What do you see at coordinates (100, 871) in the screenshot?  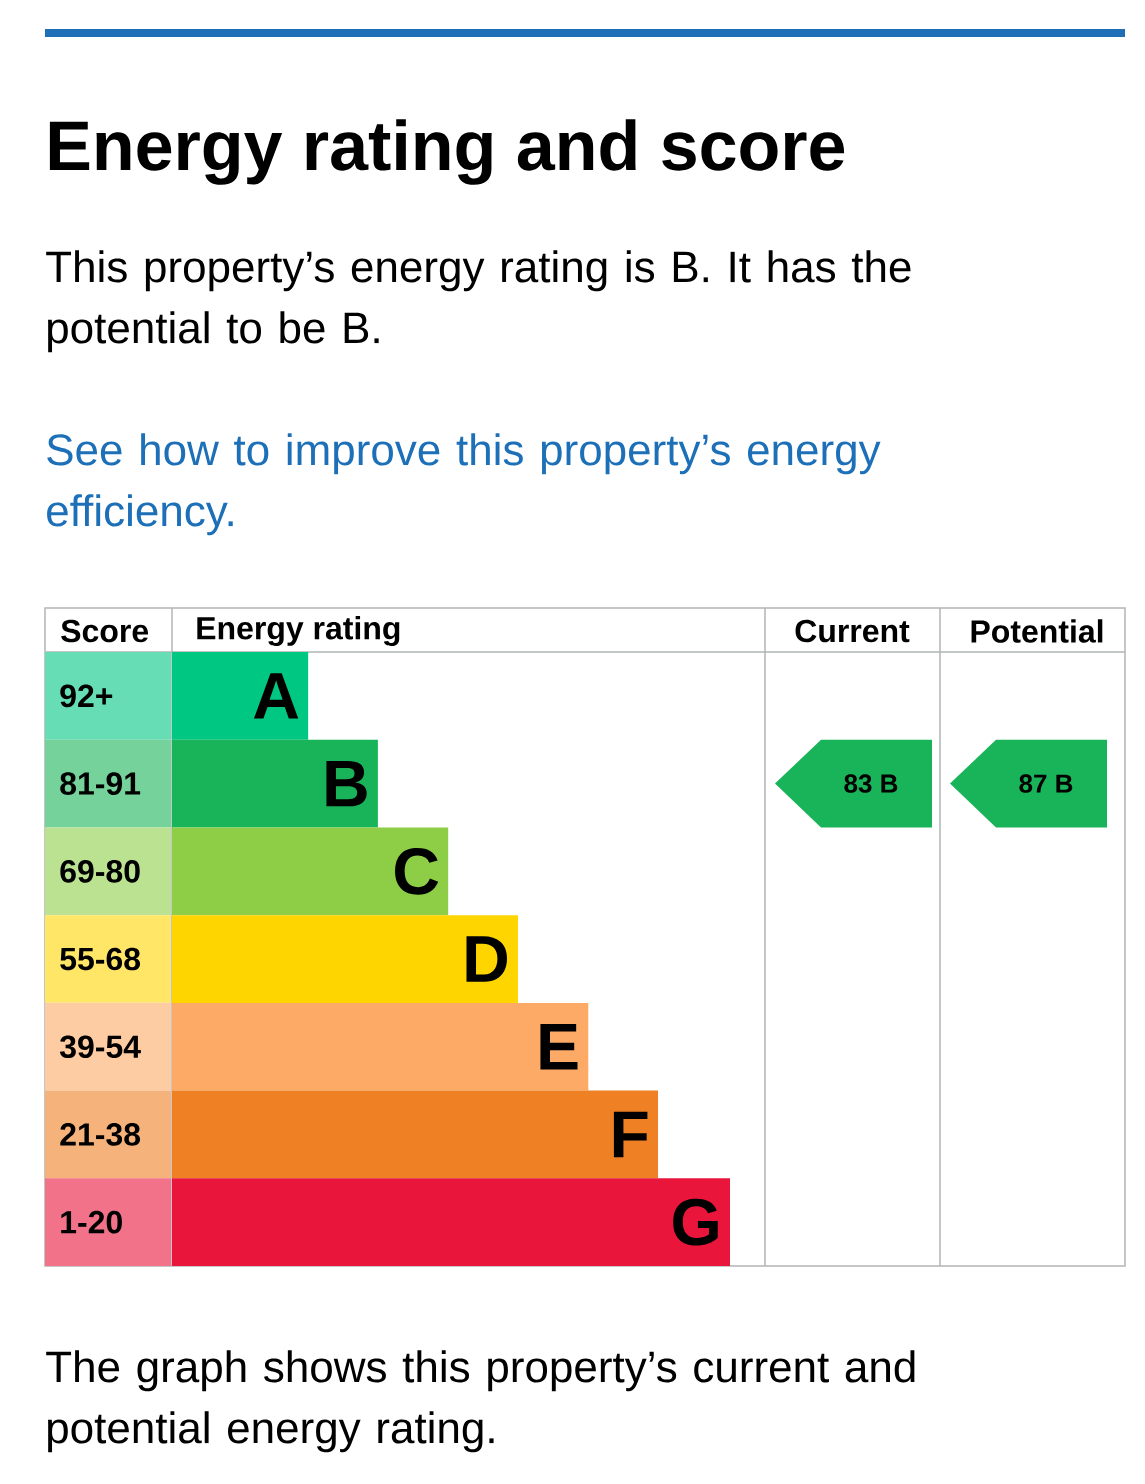 I see `y-tick-label: 69-80` at bounding box center [100, 871].